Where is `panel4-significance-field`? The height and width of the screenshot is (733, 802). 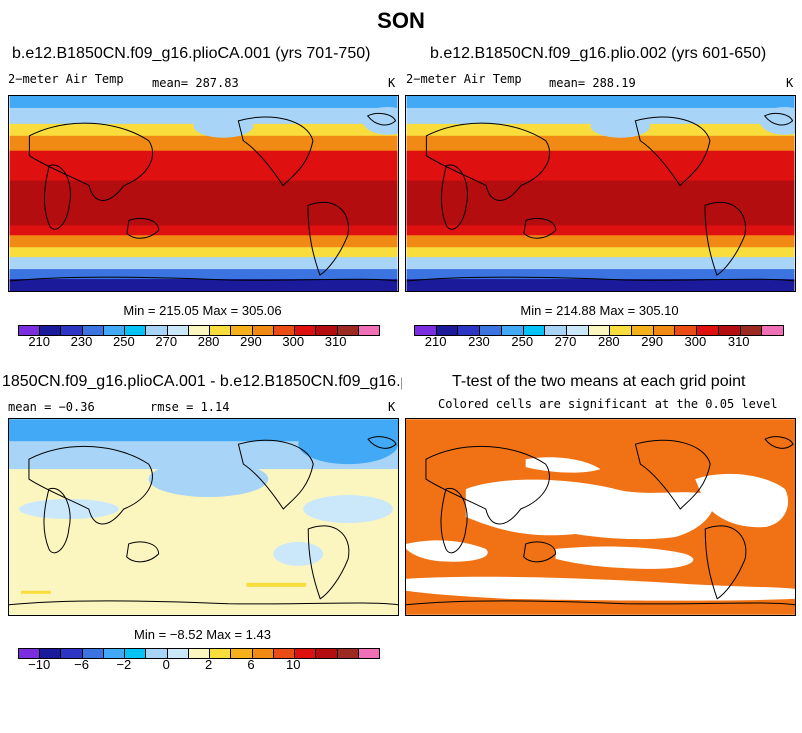
panel4-significance-field is located at coordinates (600, 517).